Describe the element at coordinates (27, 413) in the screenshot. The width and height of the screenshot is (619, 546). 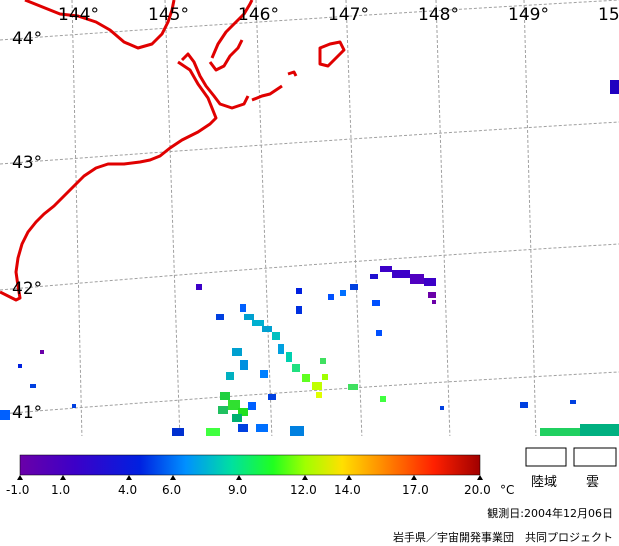
I see `lat-label-41: 41°` at that location.